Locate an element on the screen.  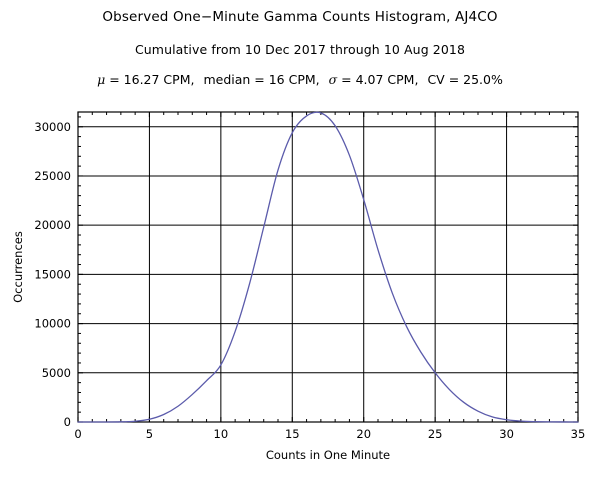
y-tick-label: 30000 is located at coordinates (52, 127).